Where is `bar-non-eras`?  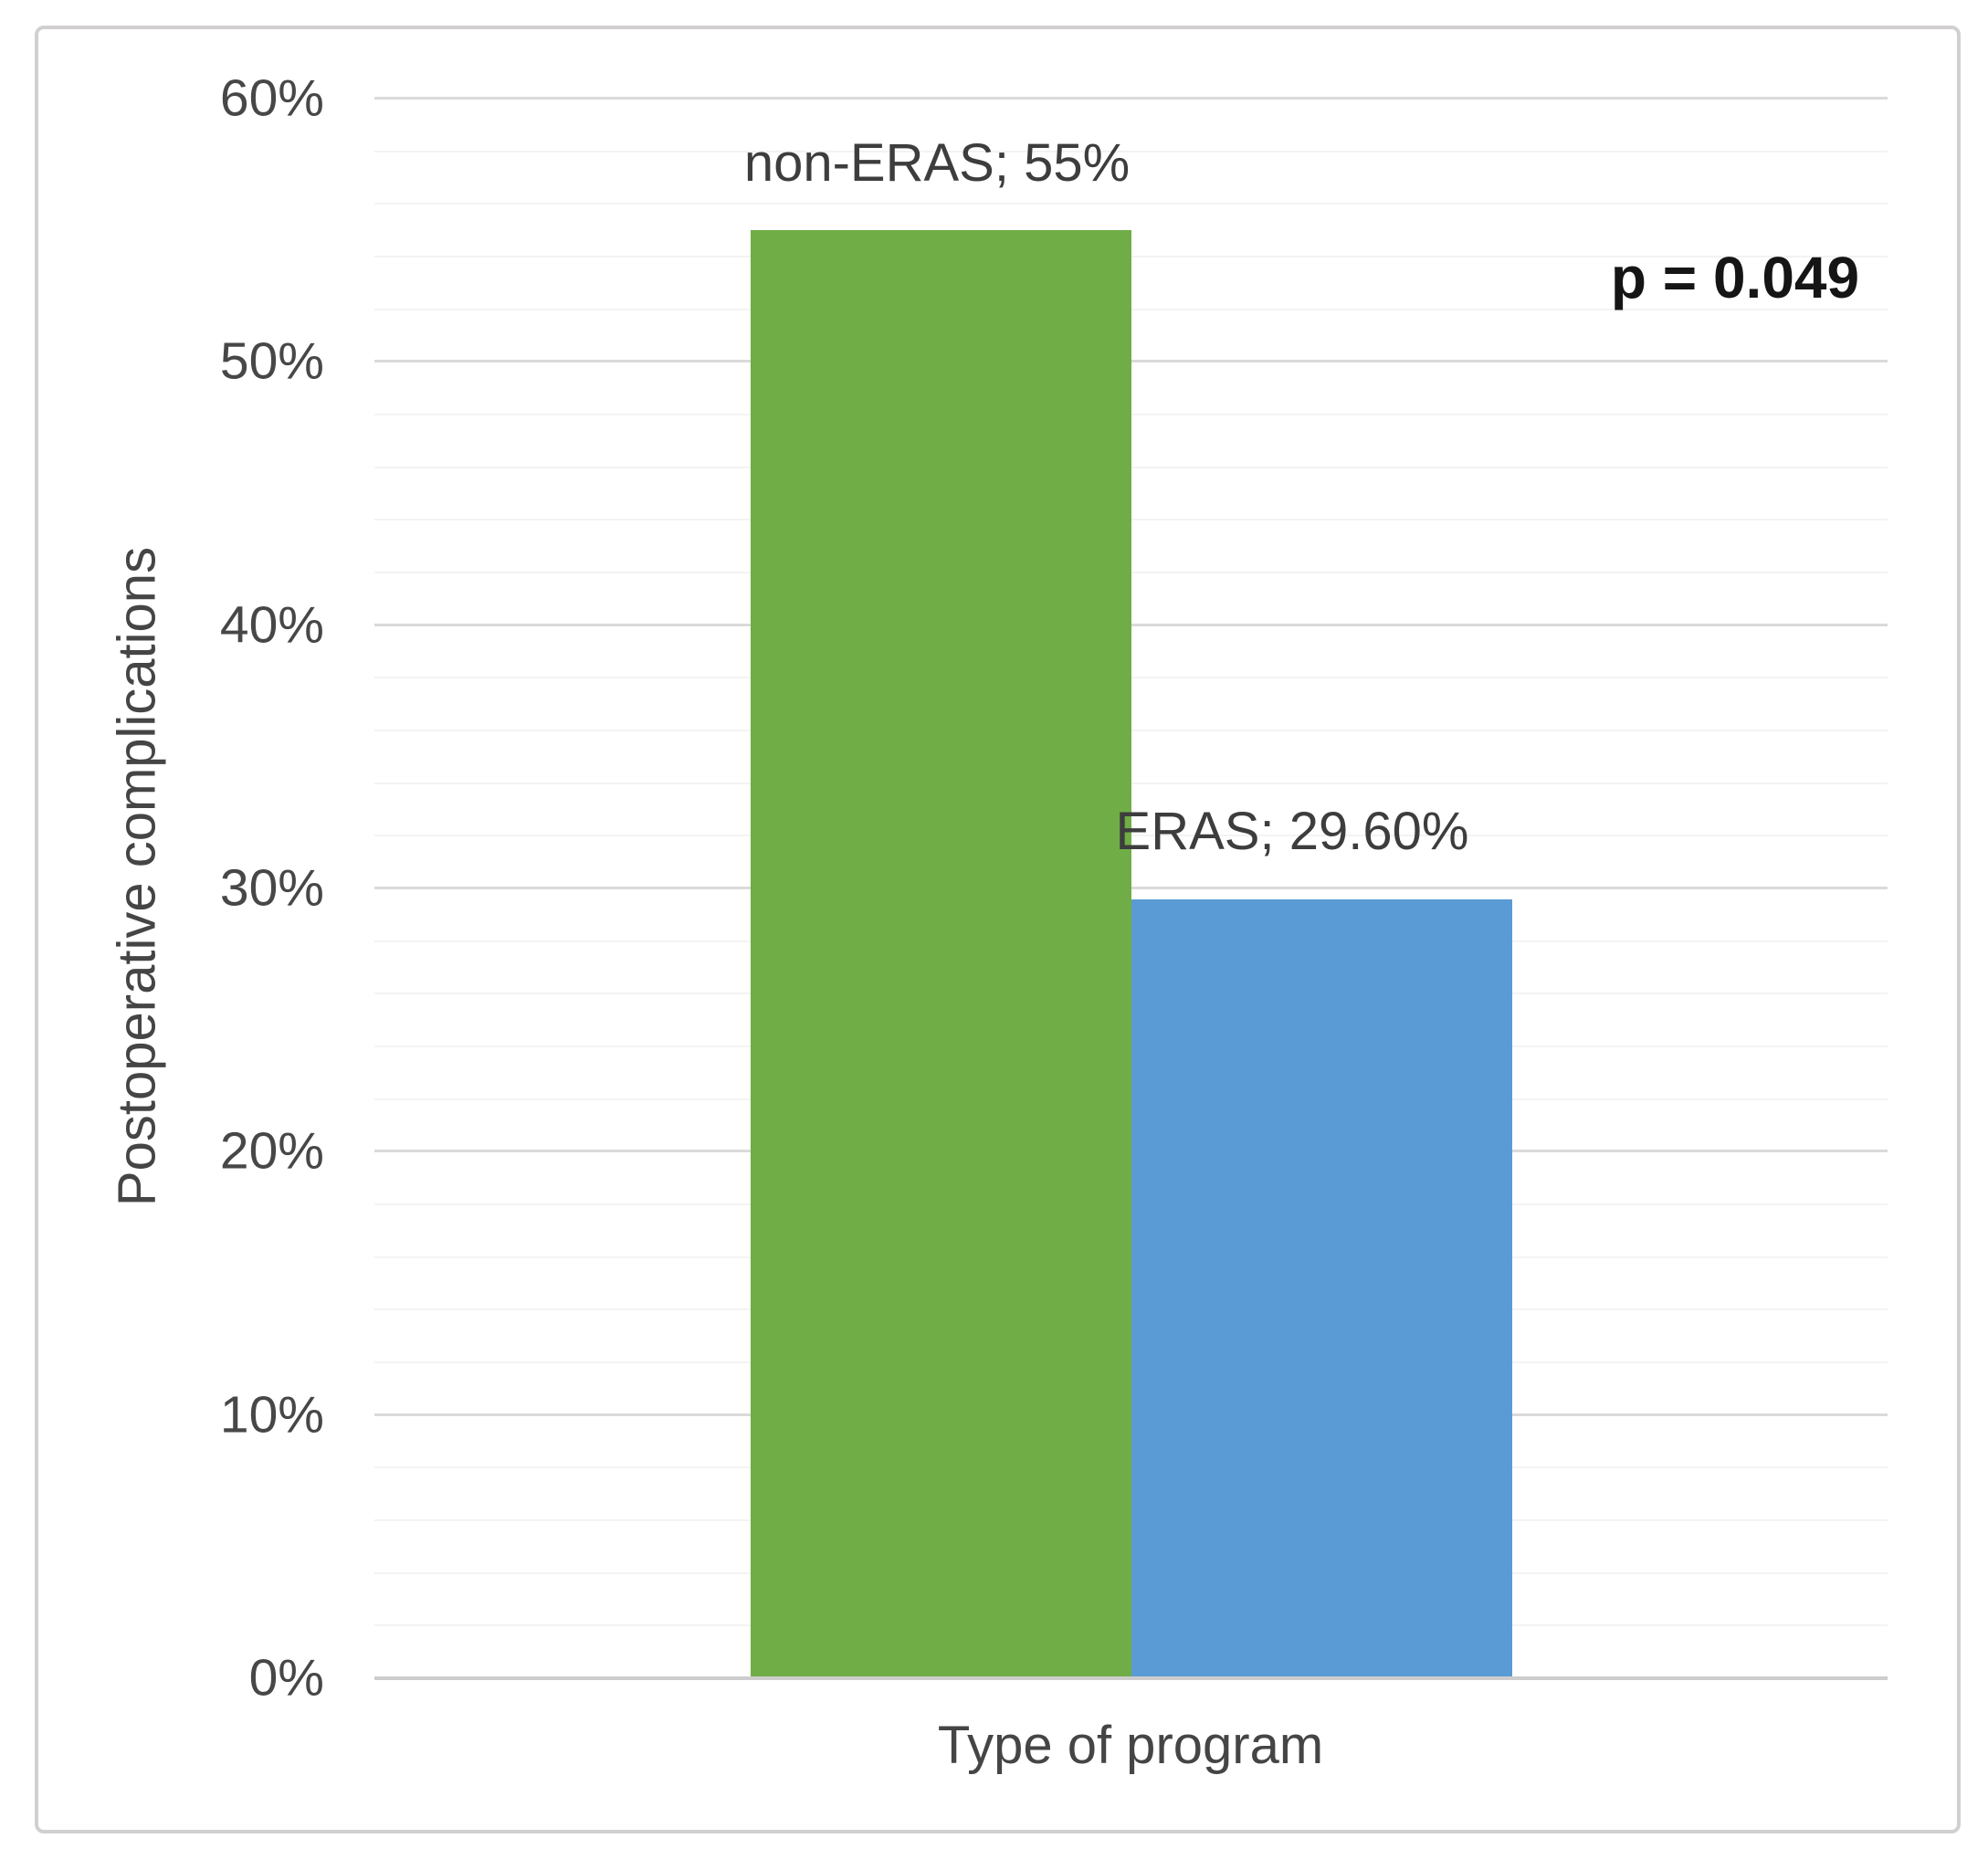 bar-non-eras is located at coordinates (941, 954).